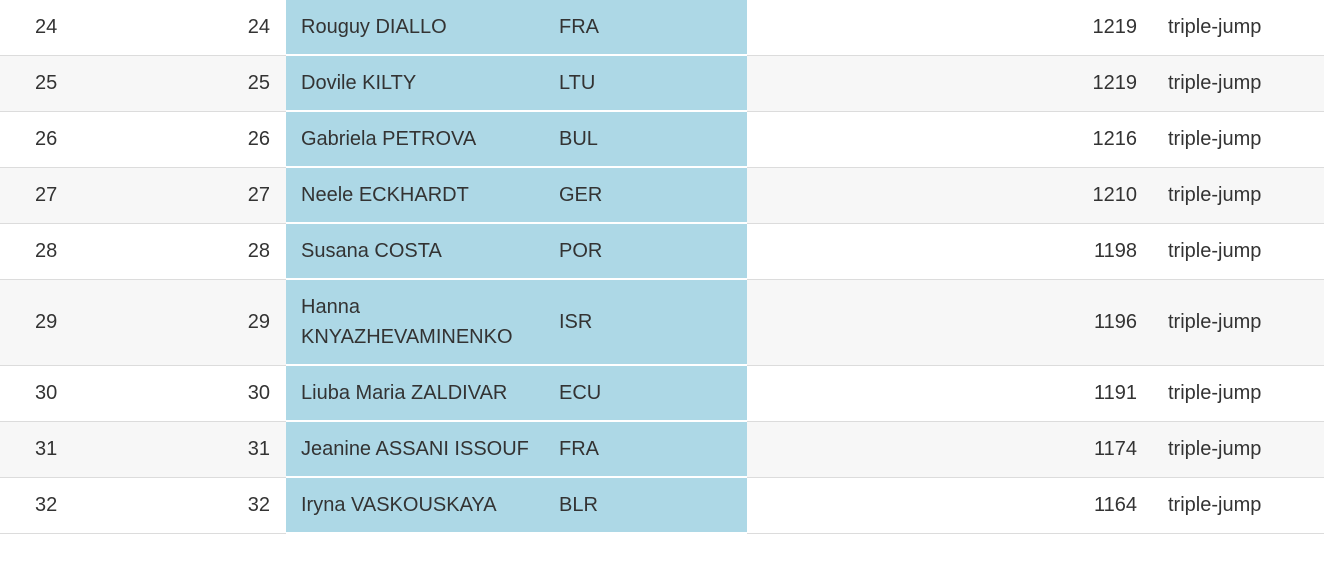  I want to click on rank: 29, so click(218, 322).